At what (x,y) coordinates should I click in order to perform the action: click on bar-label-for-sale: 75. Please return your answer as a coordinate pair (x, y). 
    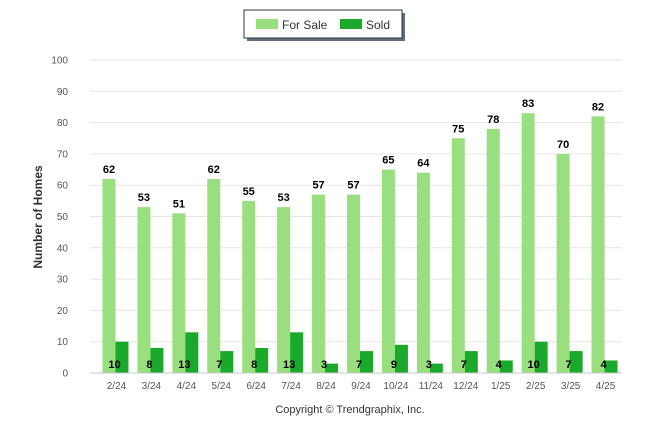
    Looking at the image, I should click on (458, 129).